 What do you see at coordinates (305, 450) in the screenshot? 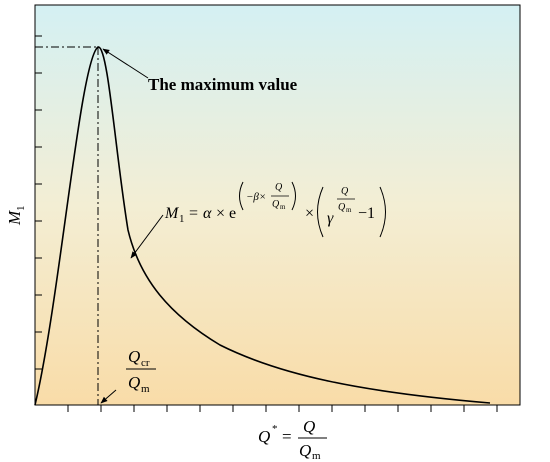
I see `x-axis-denominator: Q` at bounding box center [305, 450].